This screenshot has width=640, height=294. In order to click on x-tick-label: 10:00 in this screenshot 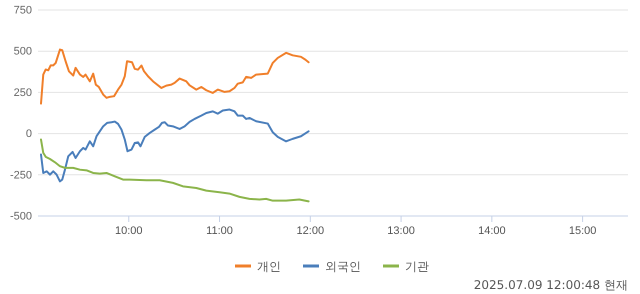, I will do `click(129, 230)`.